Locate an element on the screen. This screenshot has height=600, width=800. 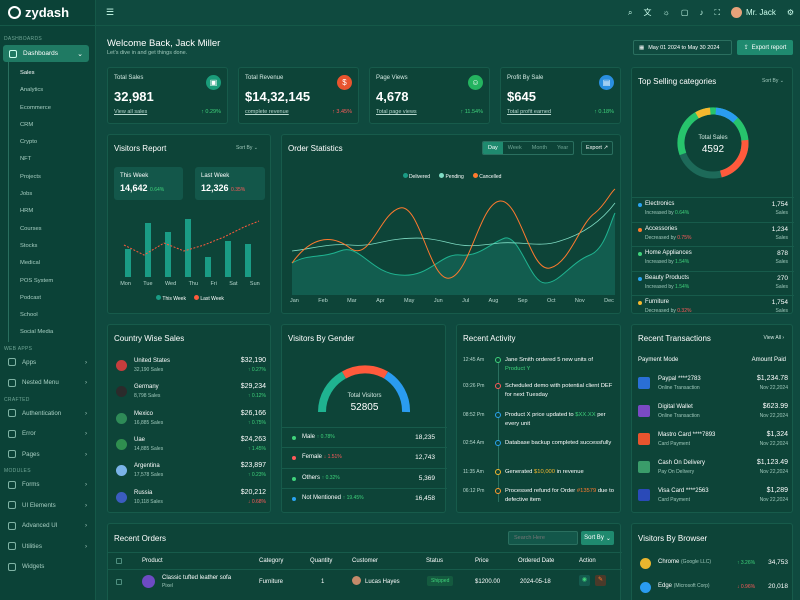
select-all-checkbox is located at coordinates (119, 561).